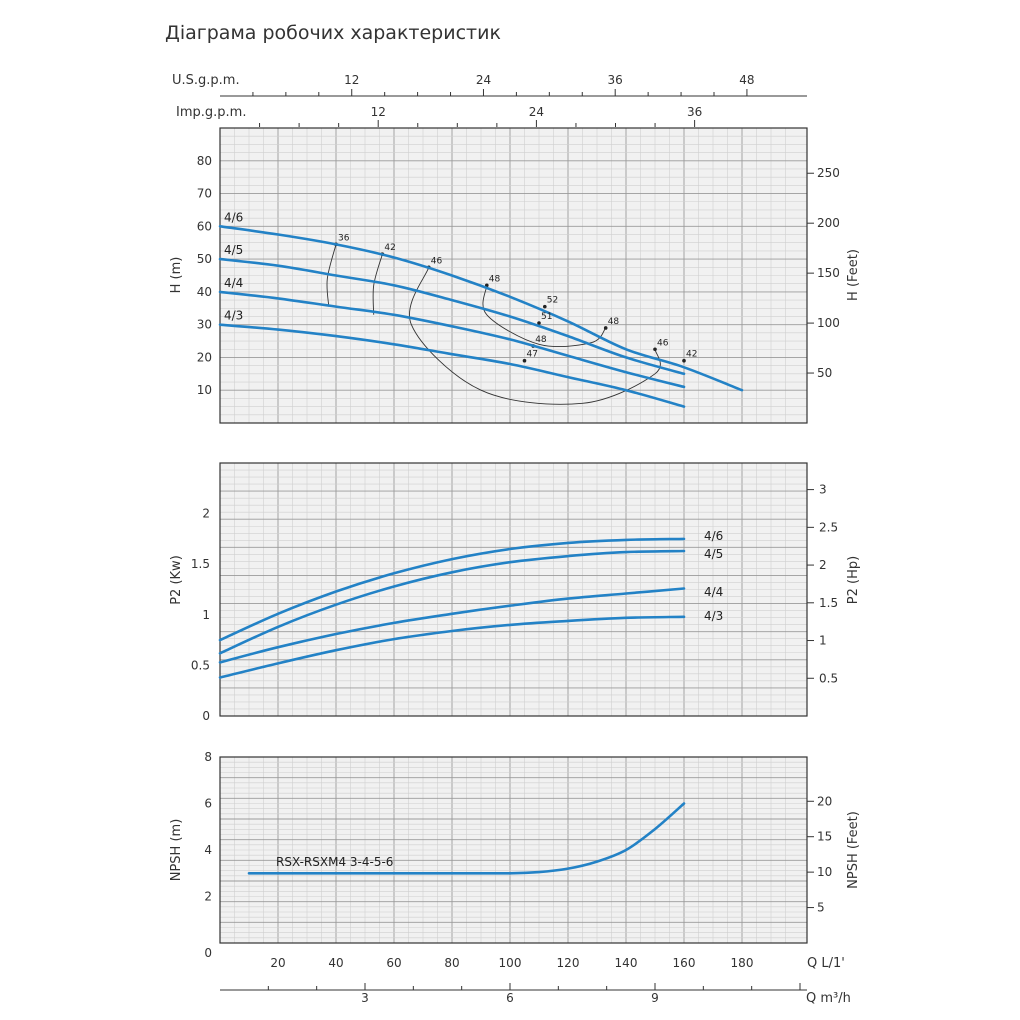 Image resolution: width=1020 pixels, height=1020 pixels. What do you see at coordinates (615, 80) in the screenshot?
I see `usgpm-tick: 36` at bounding box center [615, 80].